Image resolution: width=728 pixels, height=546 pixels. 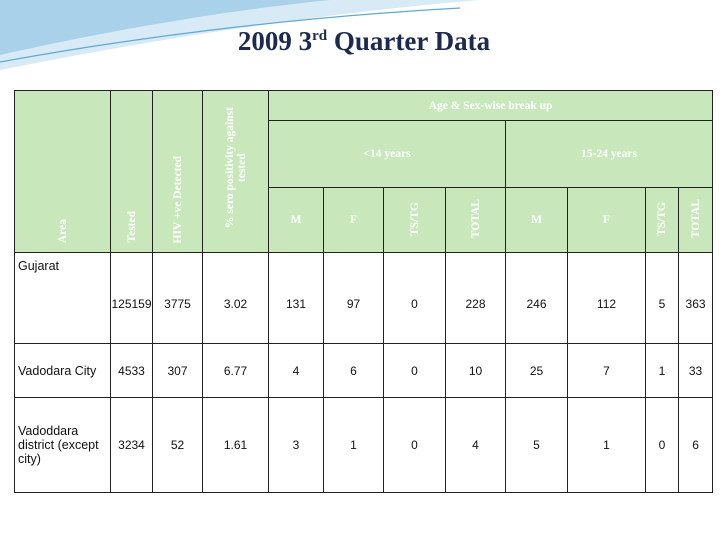 What do you see at coordinates (320, 36) in the screenshot?
I see `title-superscript: rd` at bounding box center [320, 36].